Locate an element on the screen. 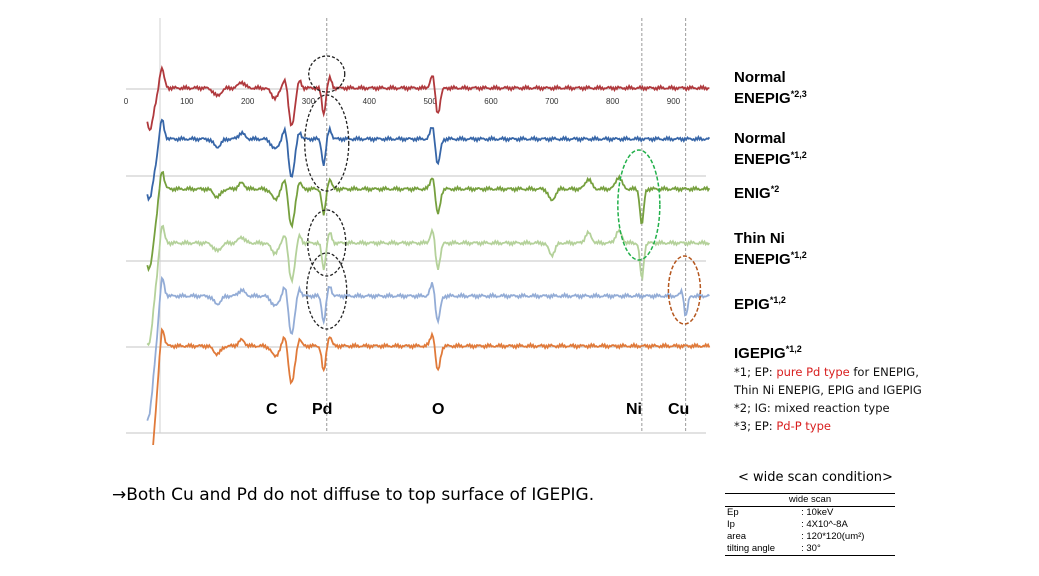 The width and height of the screenshot is (1039, 576). ws-val-tilt: : 30° is located at coordinates (847, 549).